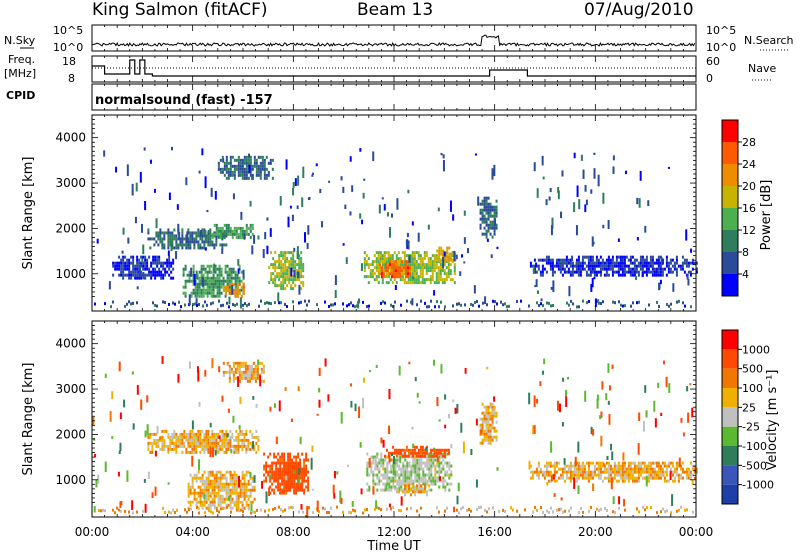  Describe the element at coordinates (730, 339) in the screenshot. I see `colorbar-swatch` at that location.